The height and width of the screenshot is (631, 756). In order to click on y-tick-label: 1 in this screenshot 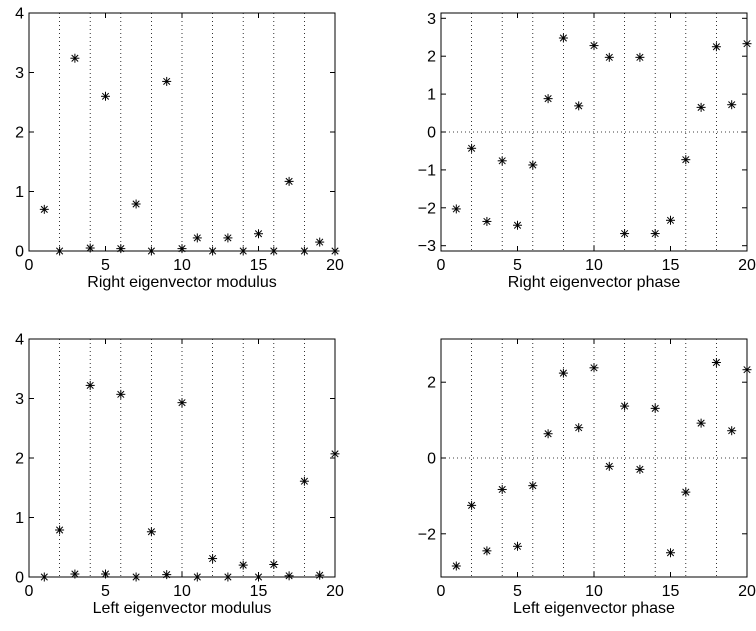, I will do `click(431, 95)`.